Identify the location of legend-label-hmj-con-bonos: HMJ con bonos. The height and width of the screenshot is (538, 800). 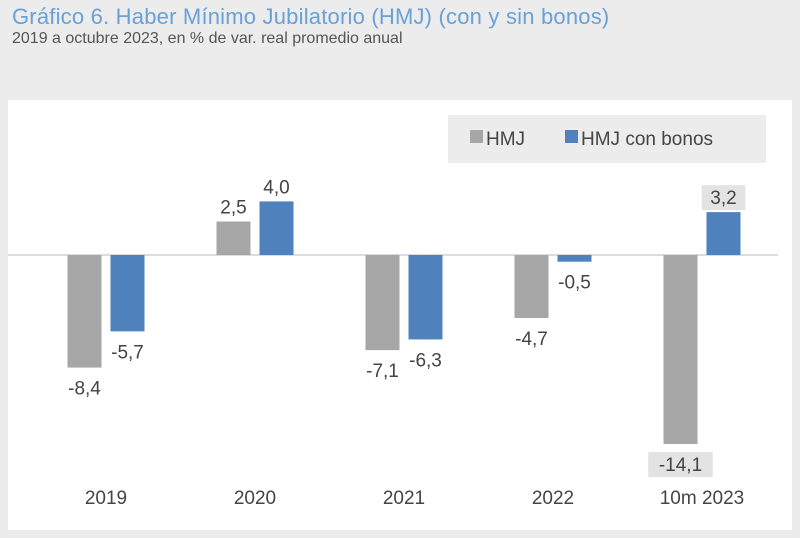
(647, 139).